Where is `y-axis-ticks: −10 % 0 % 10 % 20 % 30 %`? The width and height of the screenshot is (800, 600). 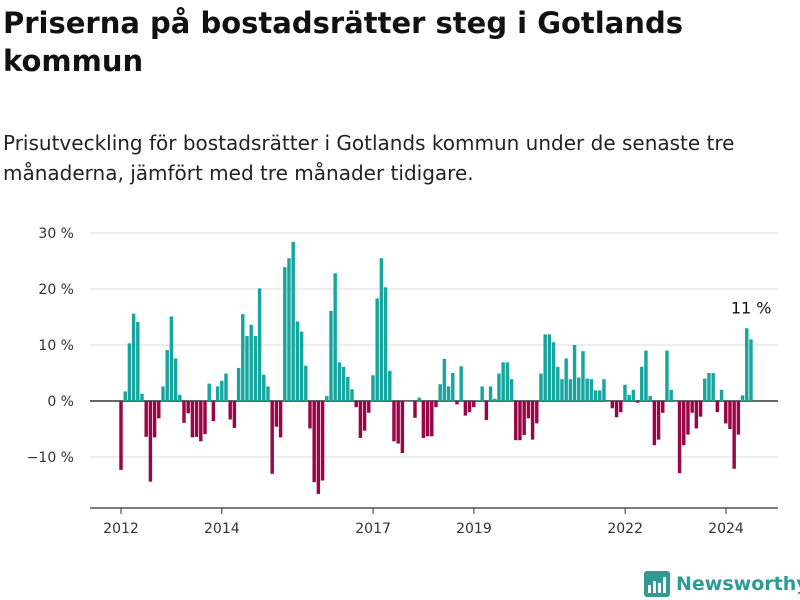
y-axis-ticks: −10 % 0 % 10 % 20 % 30 % is located at coordinates (50, 346).